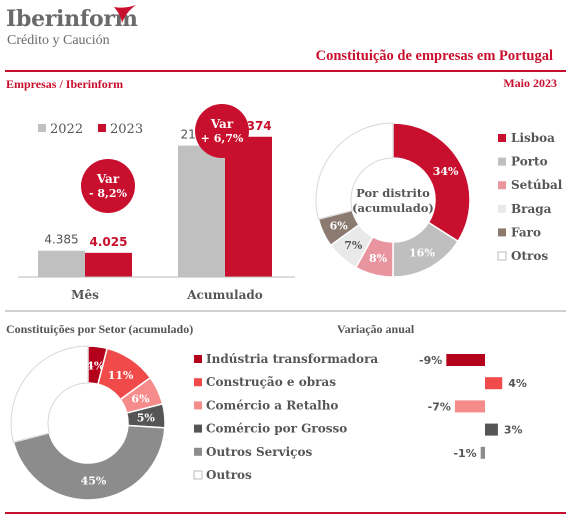 The image size is (571, 524). I want to click on slice-label: 16%, so click(422, 253).